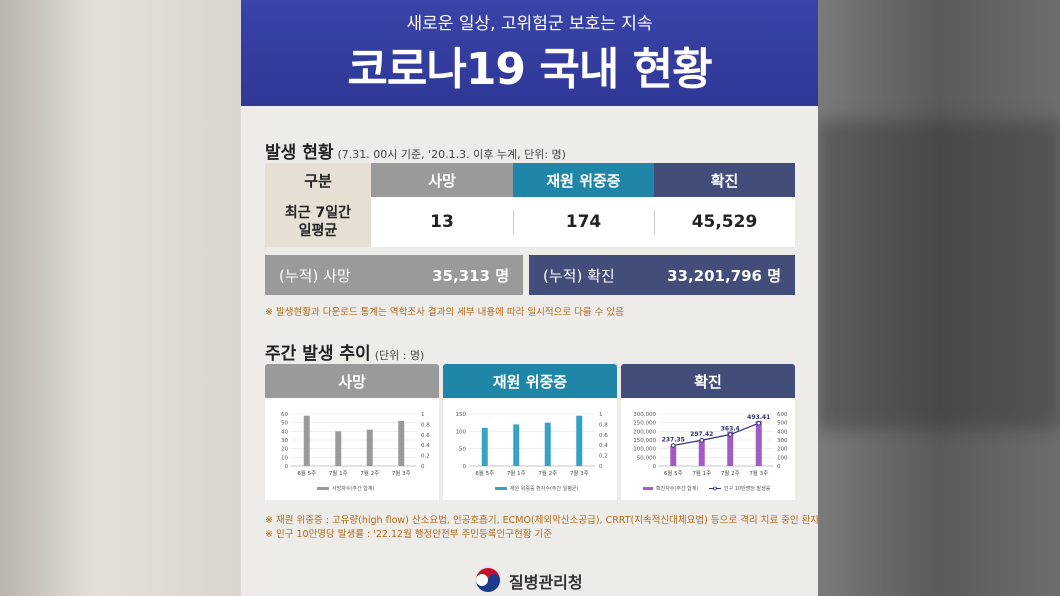 This screenshot has width=1060, height=596. What do you see at coordinates (724, 222) in the screenshot?
I see `table-cell-confirmed: 45,529` at bounding box center [724, 222].